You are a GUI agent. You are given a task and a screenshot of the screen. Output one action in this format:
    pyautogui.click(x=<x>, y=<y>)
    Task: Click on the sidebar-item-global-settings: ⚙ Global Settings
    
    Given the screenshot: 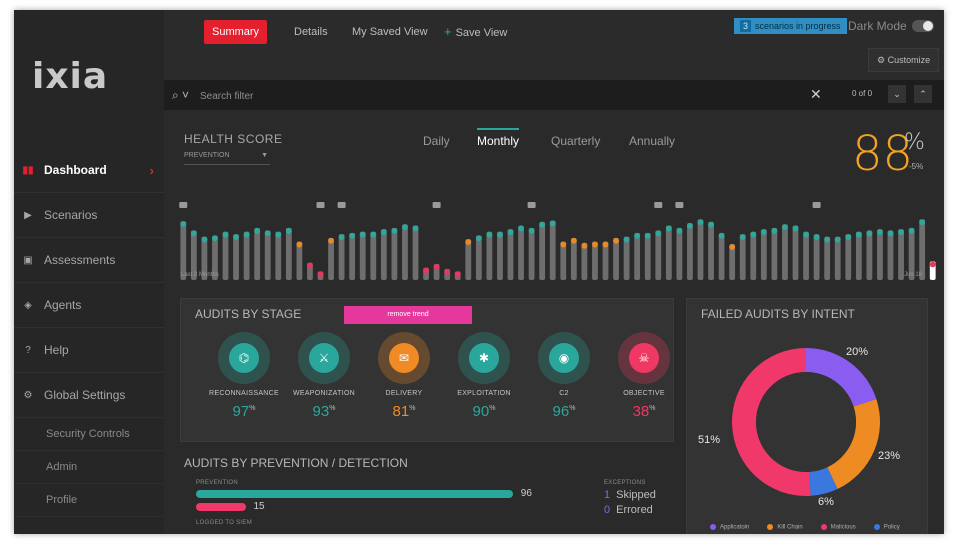 What is the action you would take?
    pyautogui.click(x=89, y=395)
    